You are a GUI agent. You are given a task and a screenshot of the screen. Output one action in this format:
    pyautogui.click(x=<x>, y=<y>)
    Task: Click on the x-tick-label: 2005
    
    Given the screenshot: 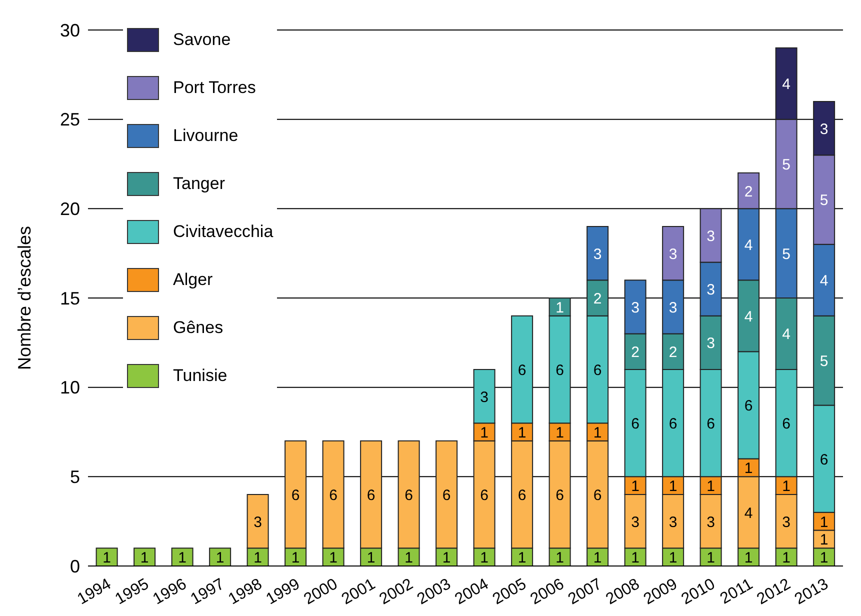 What is the action you would take?
    pyautogui.click(x=510, y=592)
    